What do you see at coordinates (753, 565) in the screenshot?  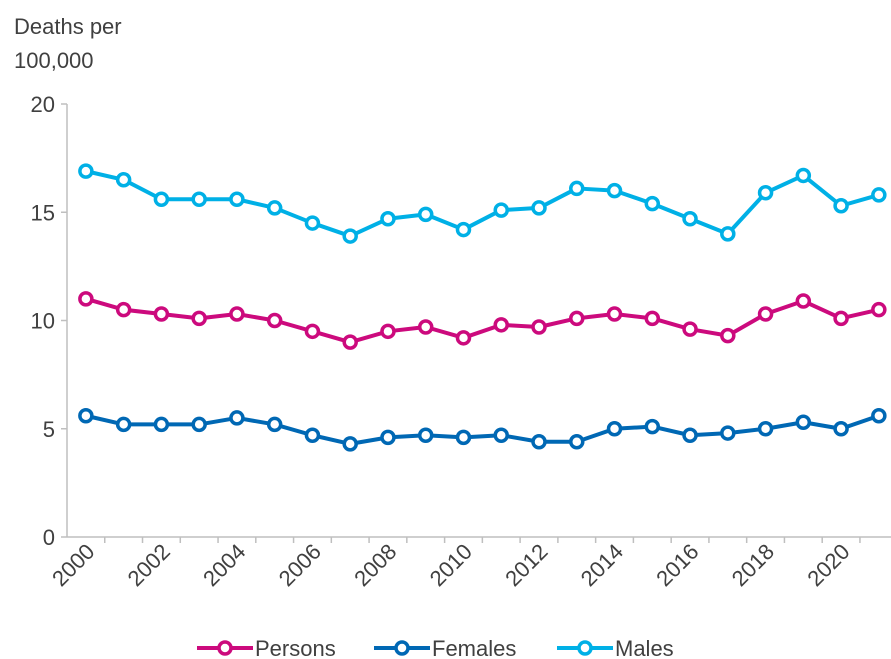 I see `x-tick-label: 2018` at bounding box center [753, 565].